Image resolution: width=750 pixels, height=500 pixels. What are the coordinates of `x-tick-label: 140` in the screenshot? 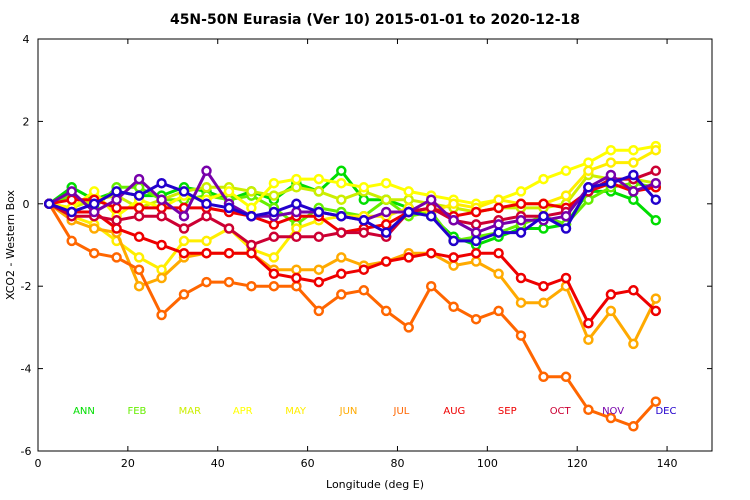 It's located at (667, 463).